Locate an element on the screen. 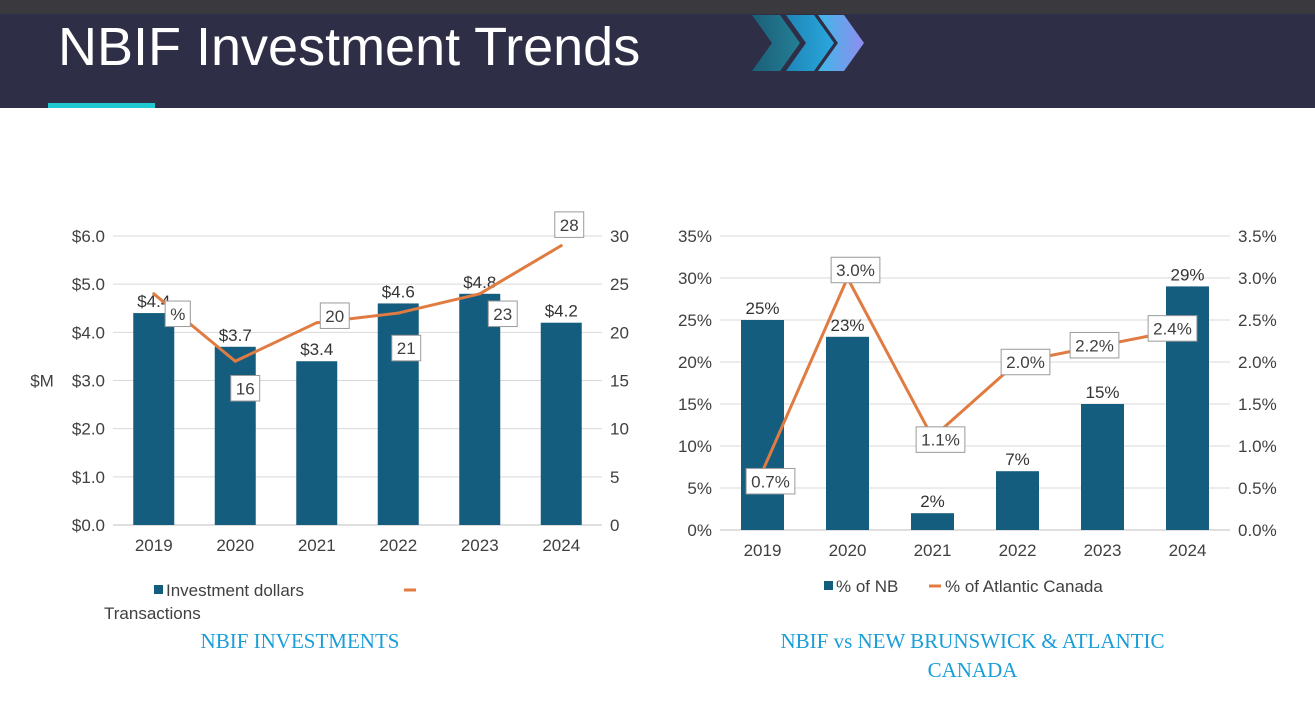 The image size is (1315, 707). bar-data-label: $4.2 is located at coordinates (561, 311).